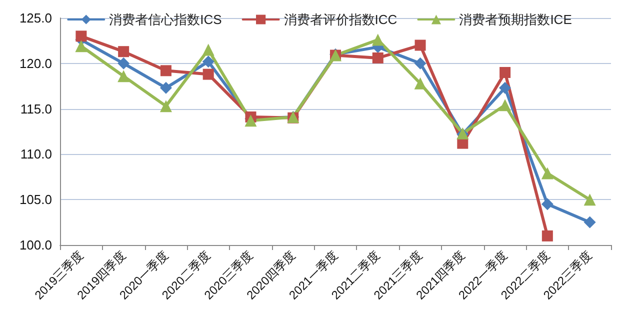  I want to click on legend-label: 消费者评价指数ICC, so click(341, 19).